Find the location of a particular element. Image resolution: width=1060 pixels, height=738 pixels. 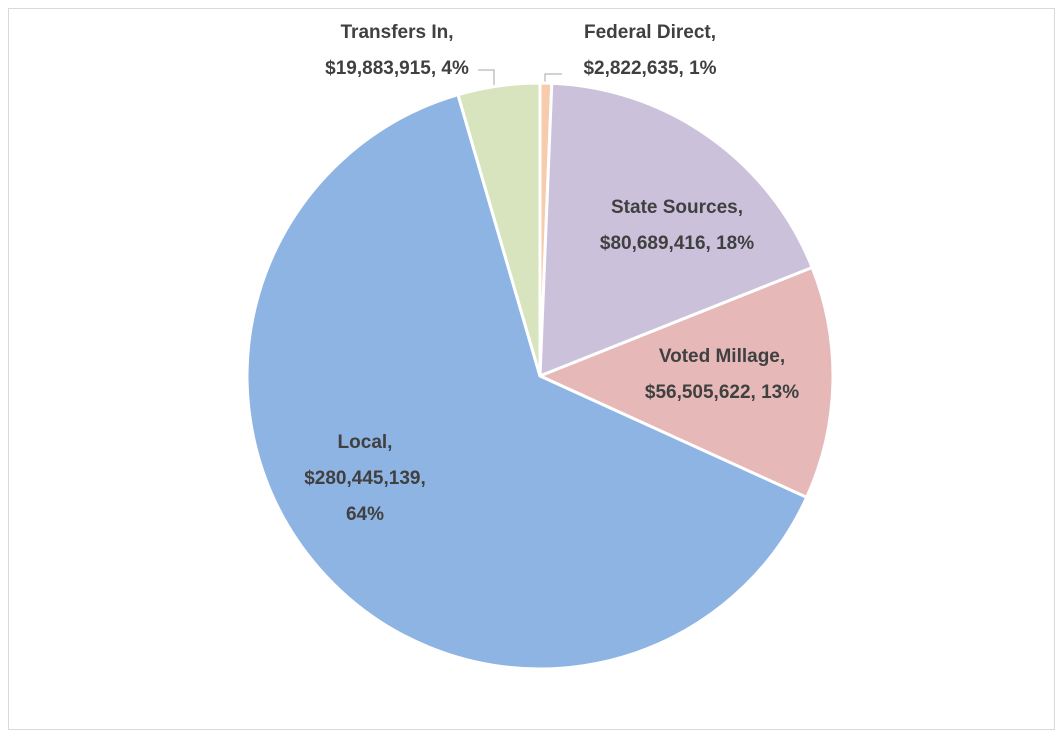

slice-value-label: $56,505,622, 13% is located at coordinates (722, 392).